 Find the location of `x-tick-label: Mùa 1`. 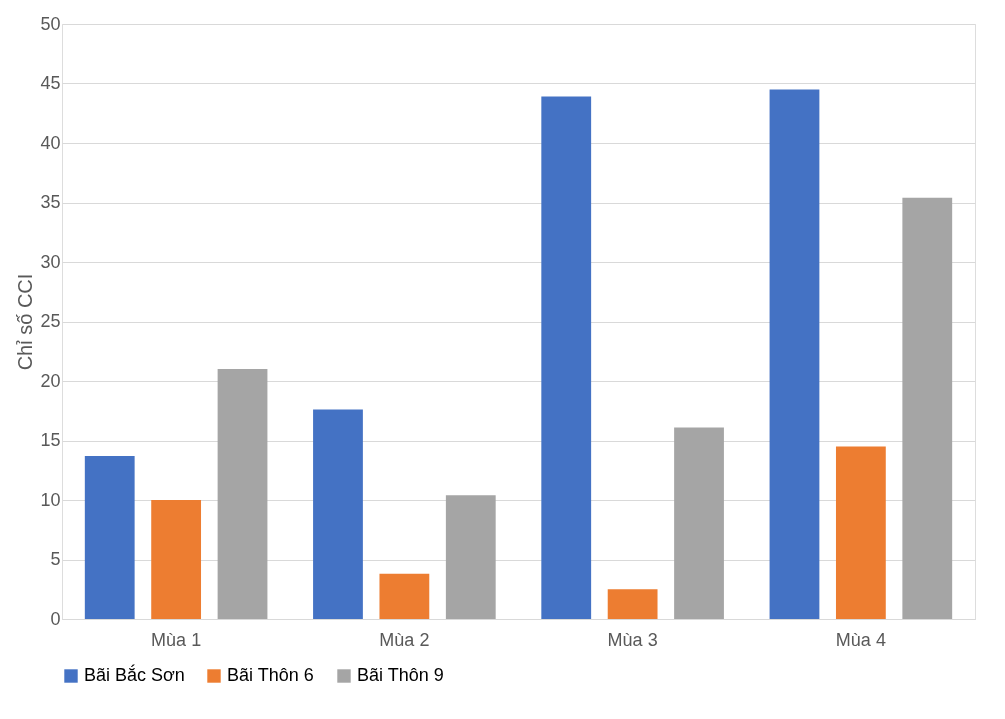

x-tick-label: Mùa 1 is located at coordinates (176, 639).